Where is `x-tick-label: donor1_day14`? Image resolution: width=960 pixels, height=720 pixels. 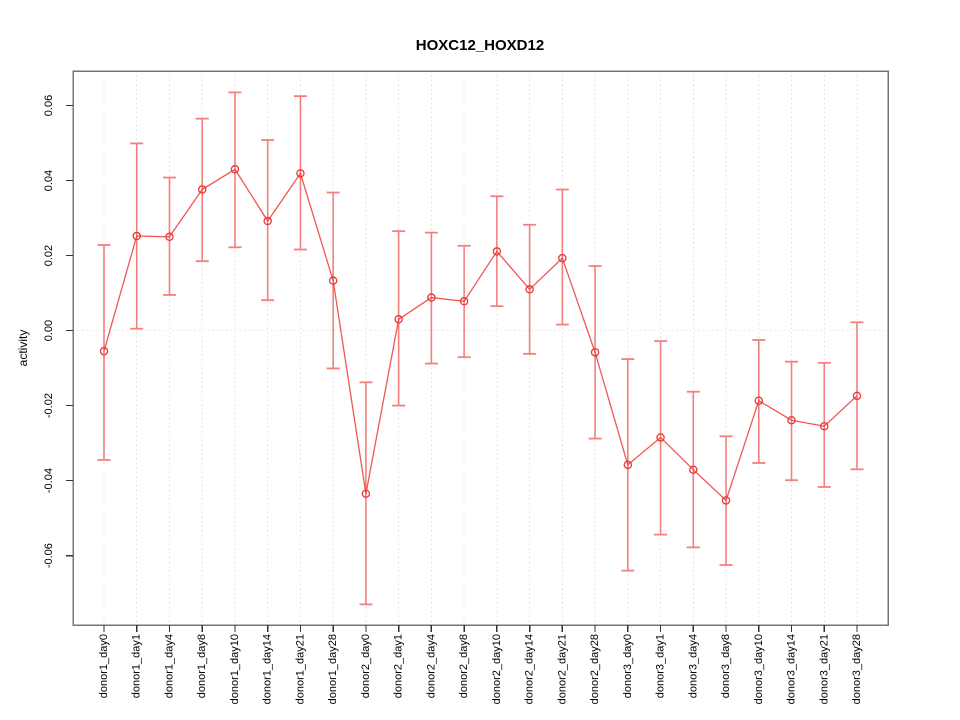
x-tick-label: donor1_day14 is located at coordinates (268, 669).